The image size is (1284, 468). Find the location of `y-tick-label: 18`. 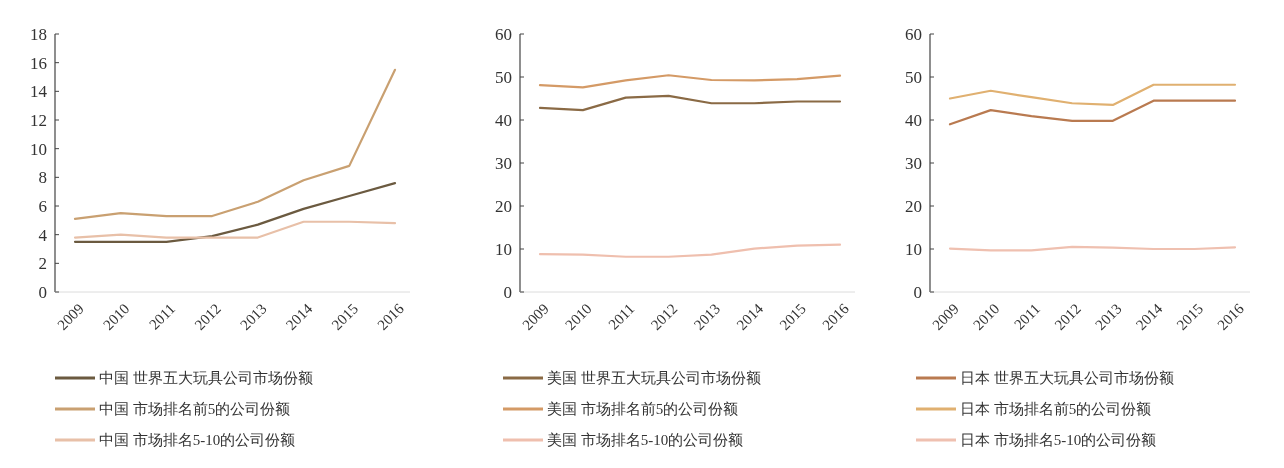

y-tick-label: 18 is located at coordinates (38, 34).